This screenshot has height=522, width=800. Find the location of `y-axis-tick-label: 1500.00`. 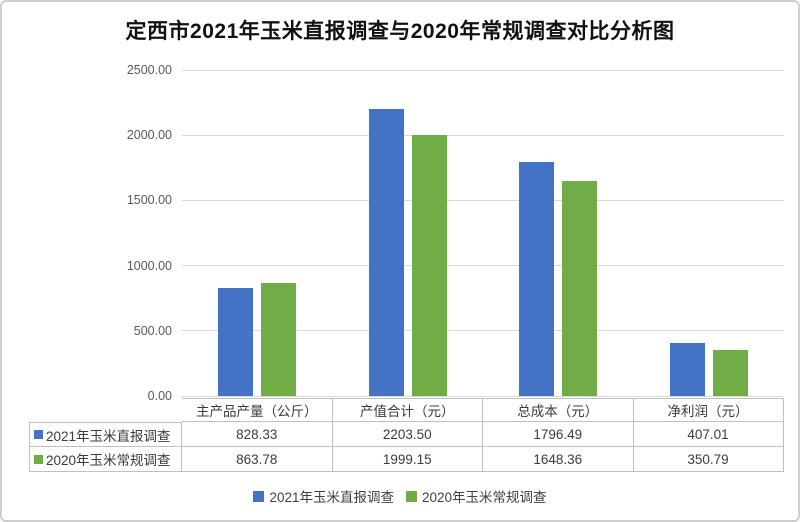

y-axis-tick-label: 1500.00 is located at coordinates (149, 200).